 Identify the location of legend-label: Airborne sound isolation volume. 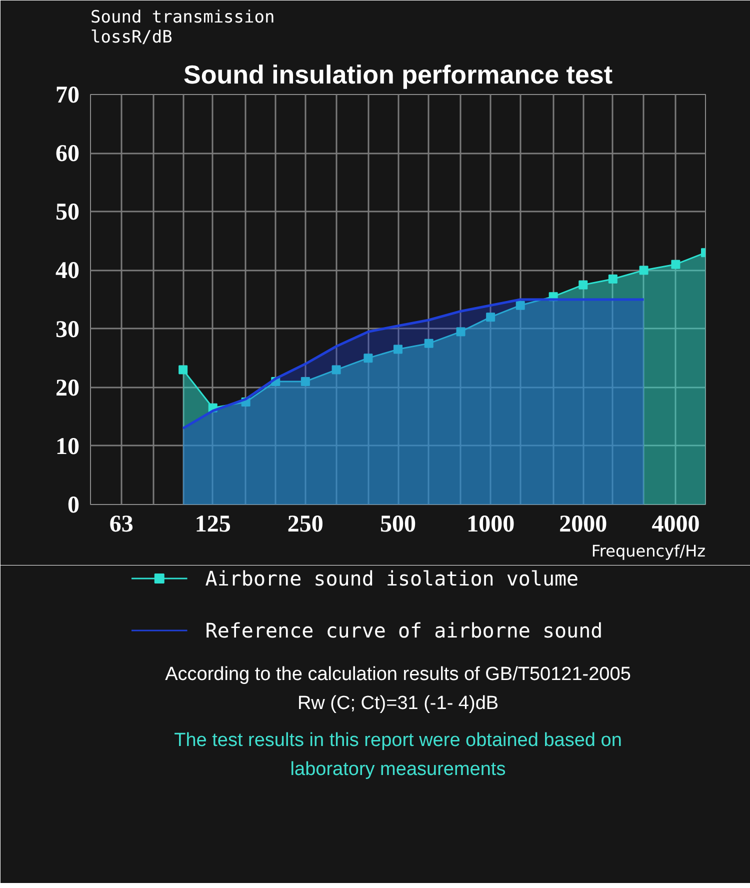
(392, 578).